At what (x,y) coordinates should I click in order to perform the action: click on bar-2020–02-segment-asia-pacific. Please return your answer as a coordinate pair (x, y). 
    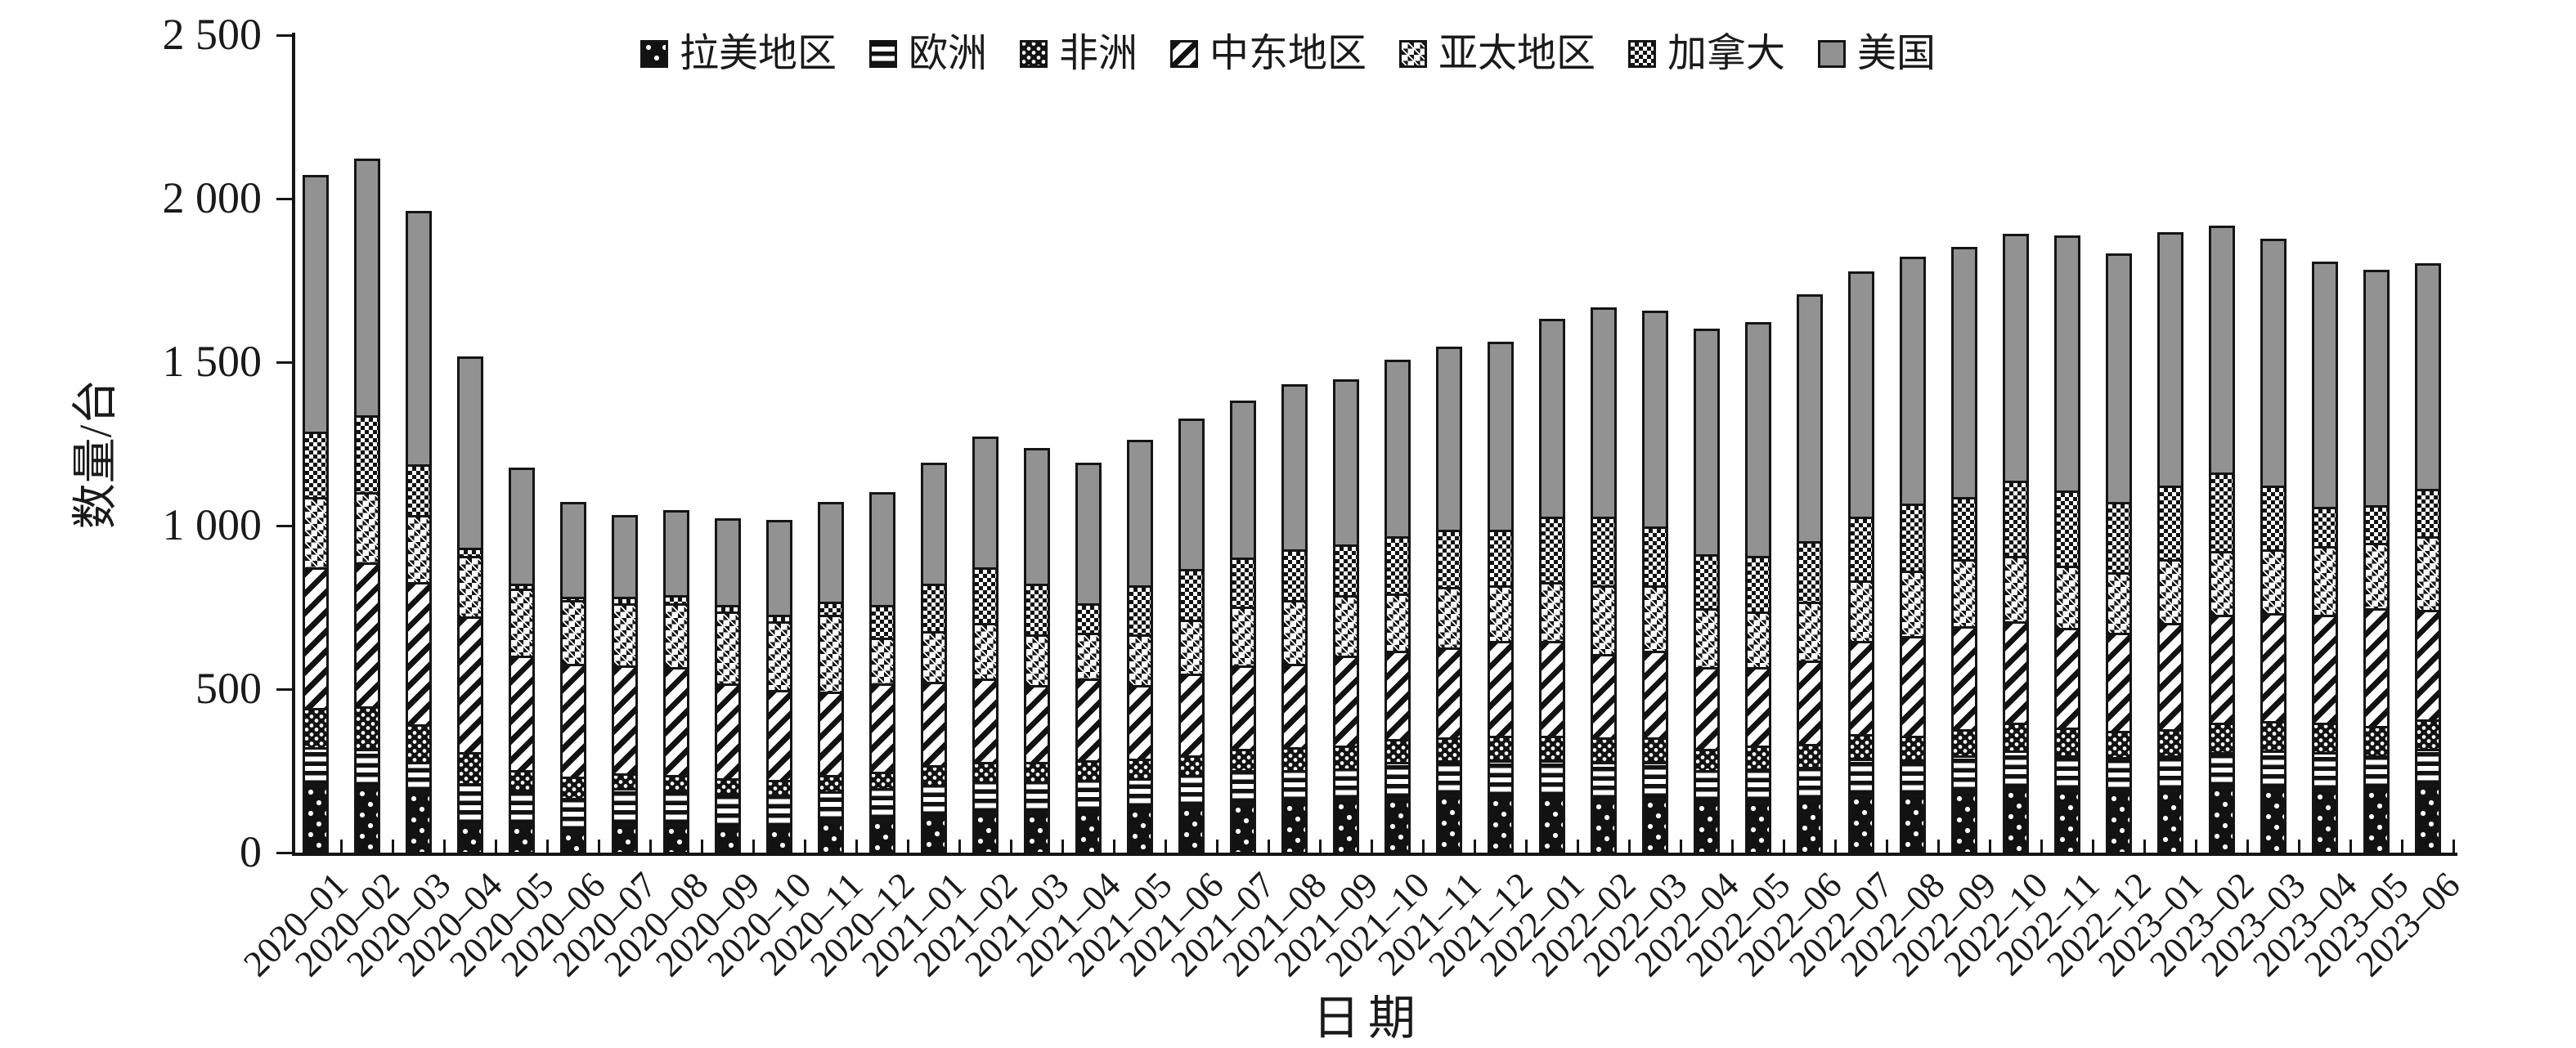
    Looking at the image, I should click on (366, 528).